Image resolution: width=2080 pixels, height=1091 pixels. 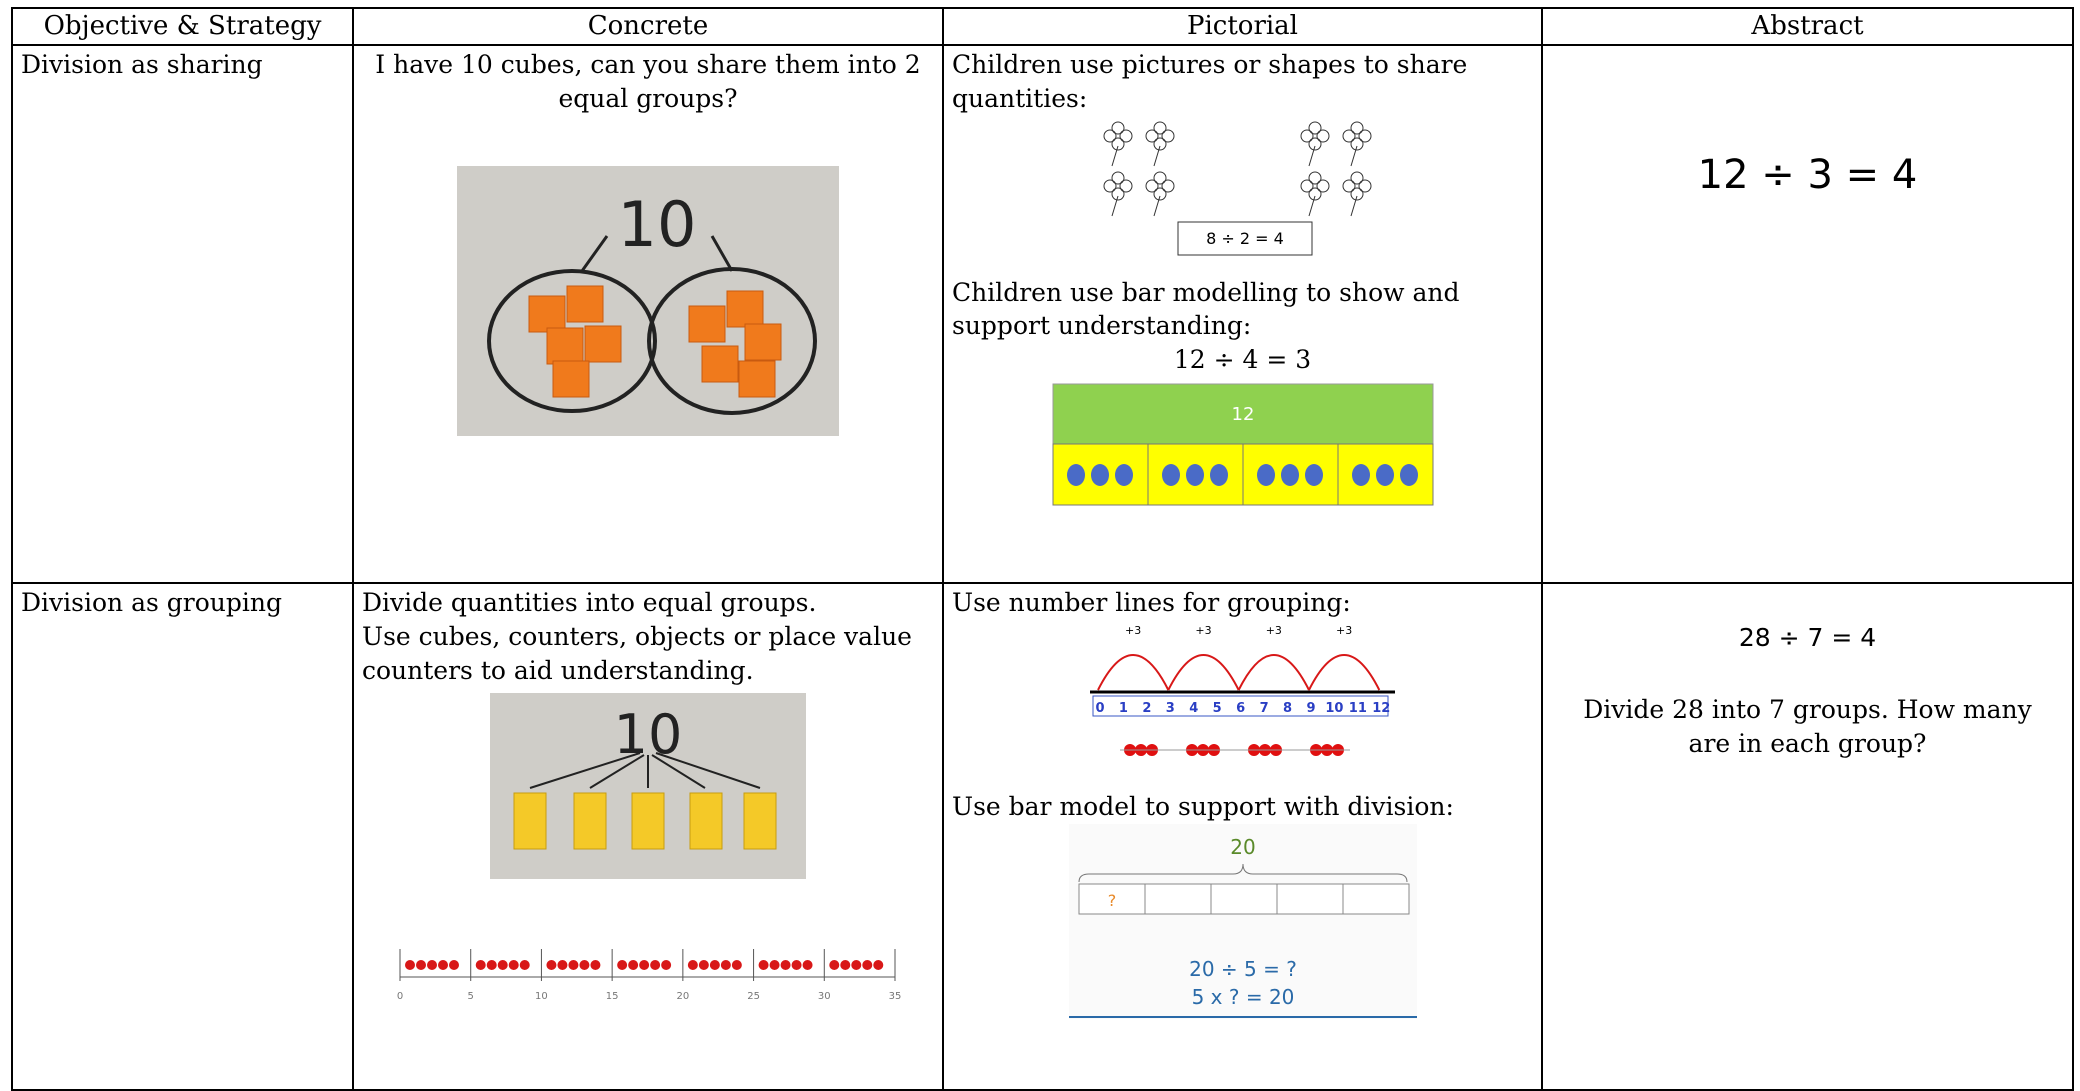 I want to click on figure-equation: 8 ÷ 2 = 4, so click(x=1245, y=238).